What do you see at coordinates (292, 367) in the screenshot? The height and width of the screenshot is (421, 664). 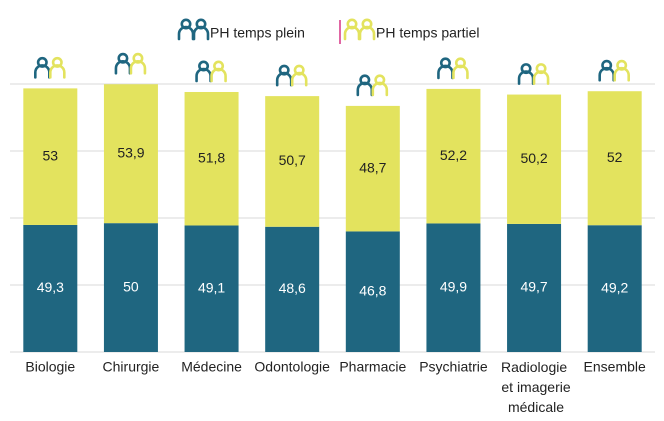 I see `x-tick-label: Odontologie` at bounding box center [292, 367].